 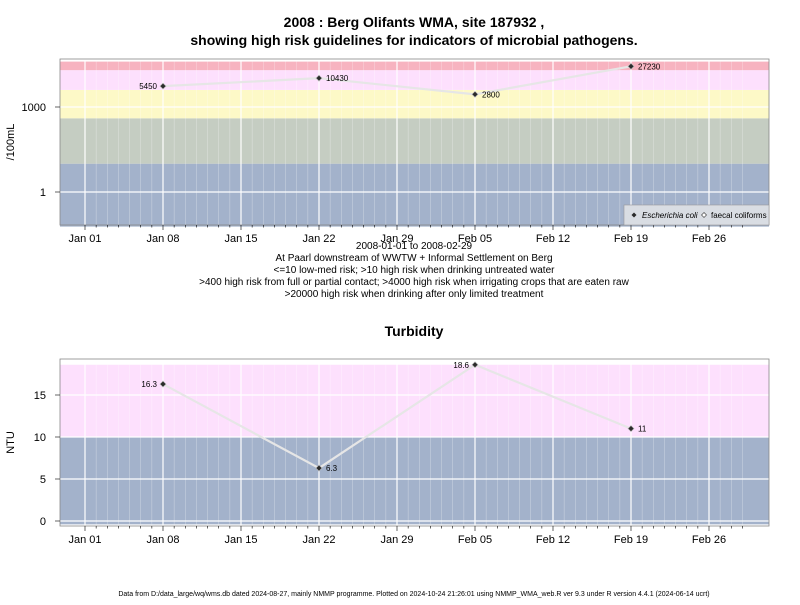 I want to click on legend-box, so click(x=696, y=215).